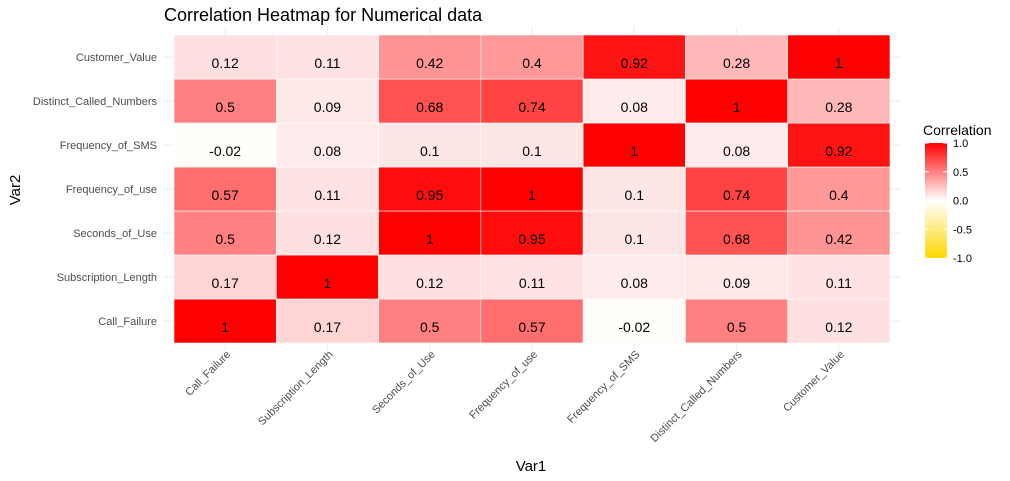  What do you see at coordinates (960, 144) in the screenshot?
I see `legend-tick-label: 1.0` at bounding box center [960, 144].